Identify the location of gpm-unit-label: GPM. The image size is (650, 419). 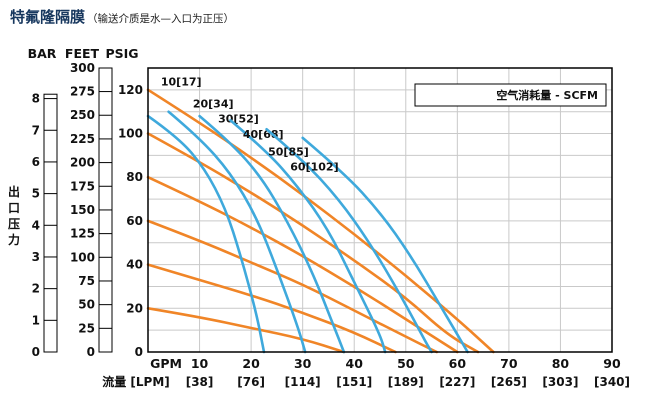
(166, 363).